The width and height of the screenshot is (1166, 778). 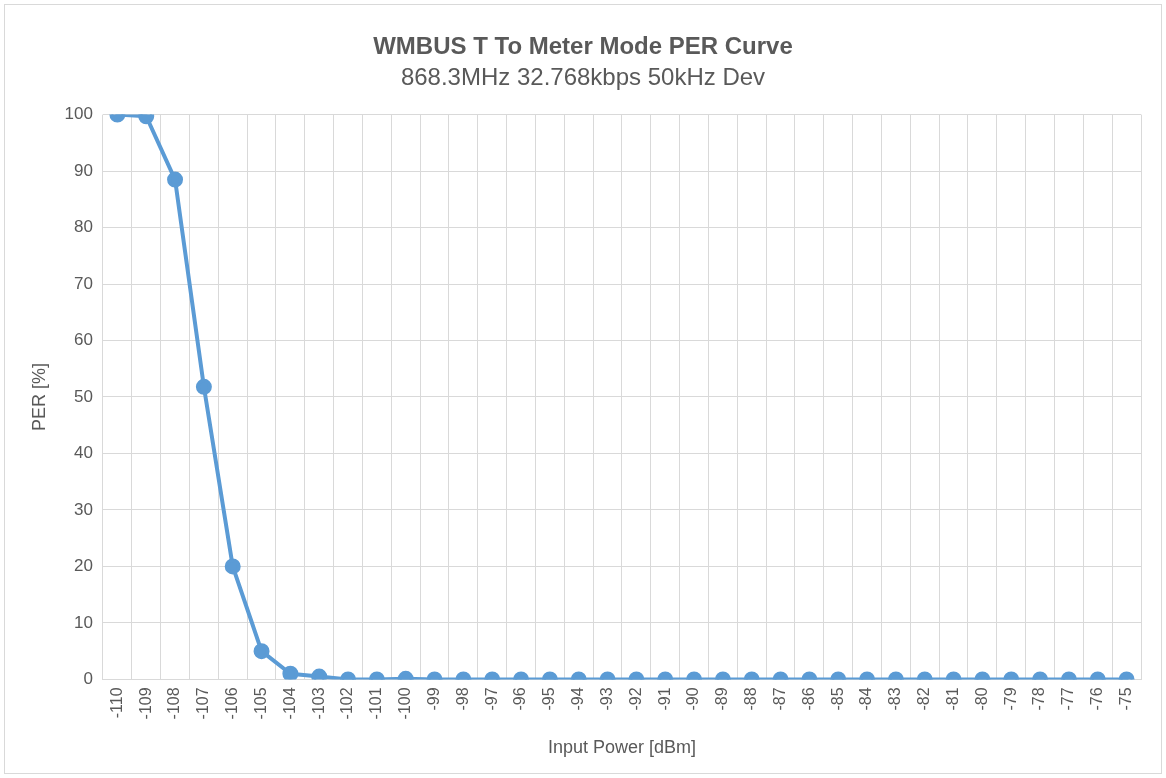 What do you see at coordinates (1010, 699) in the screenshot?
I see `x-tick-label: -79` at bounding box center [1010, 699].